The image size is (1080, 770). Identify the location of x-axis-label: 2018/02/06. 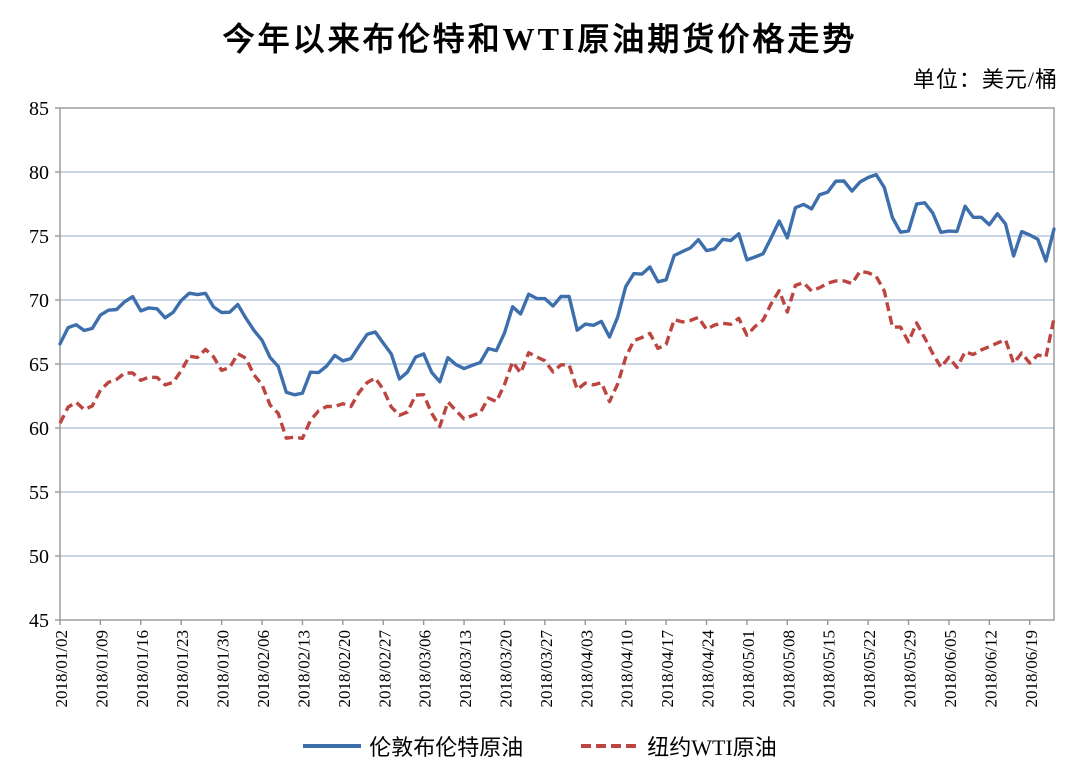
(263, 668).